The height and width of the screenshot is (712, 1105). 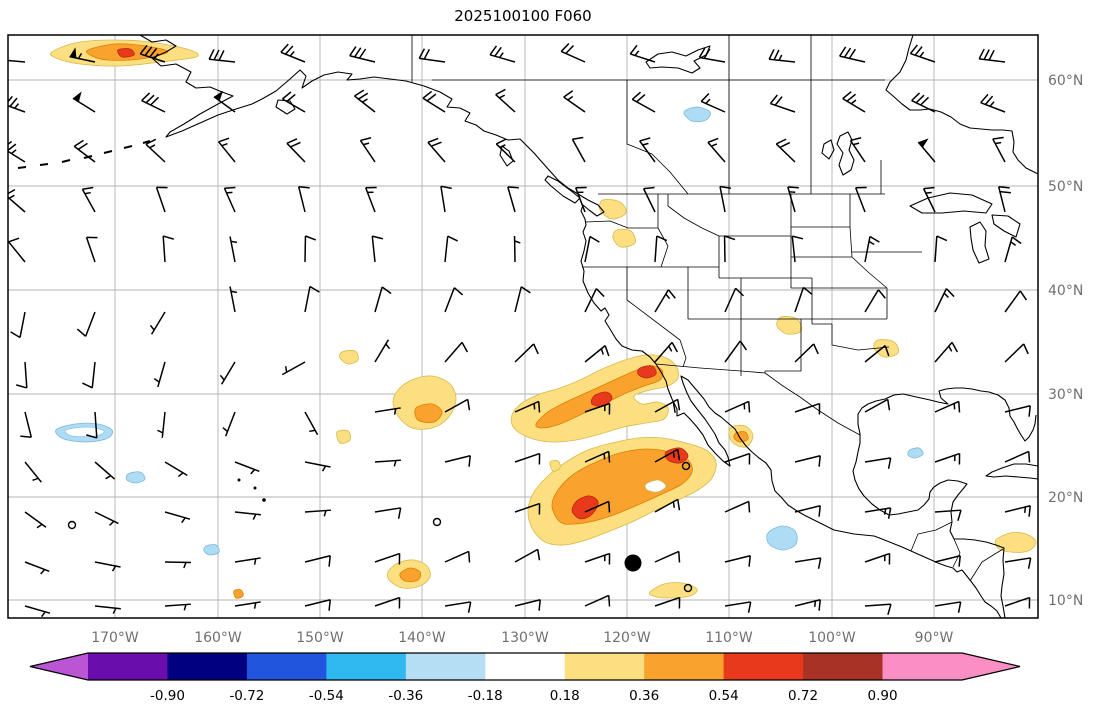 I want to click on kodiak-island, so click(x=285, y=107).